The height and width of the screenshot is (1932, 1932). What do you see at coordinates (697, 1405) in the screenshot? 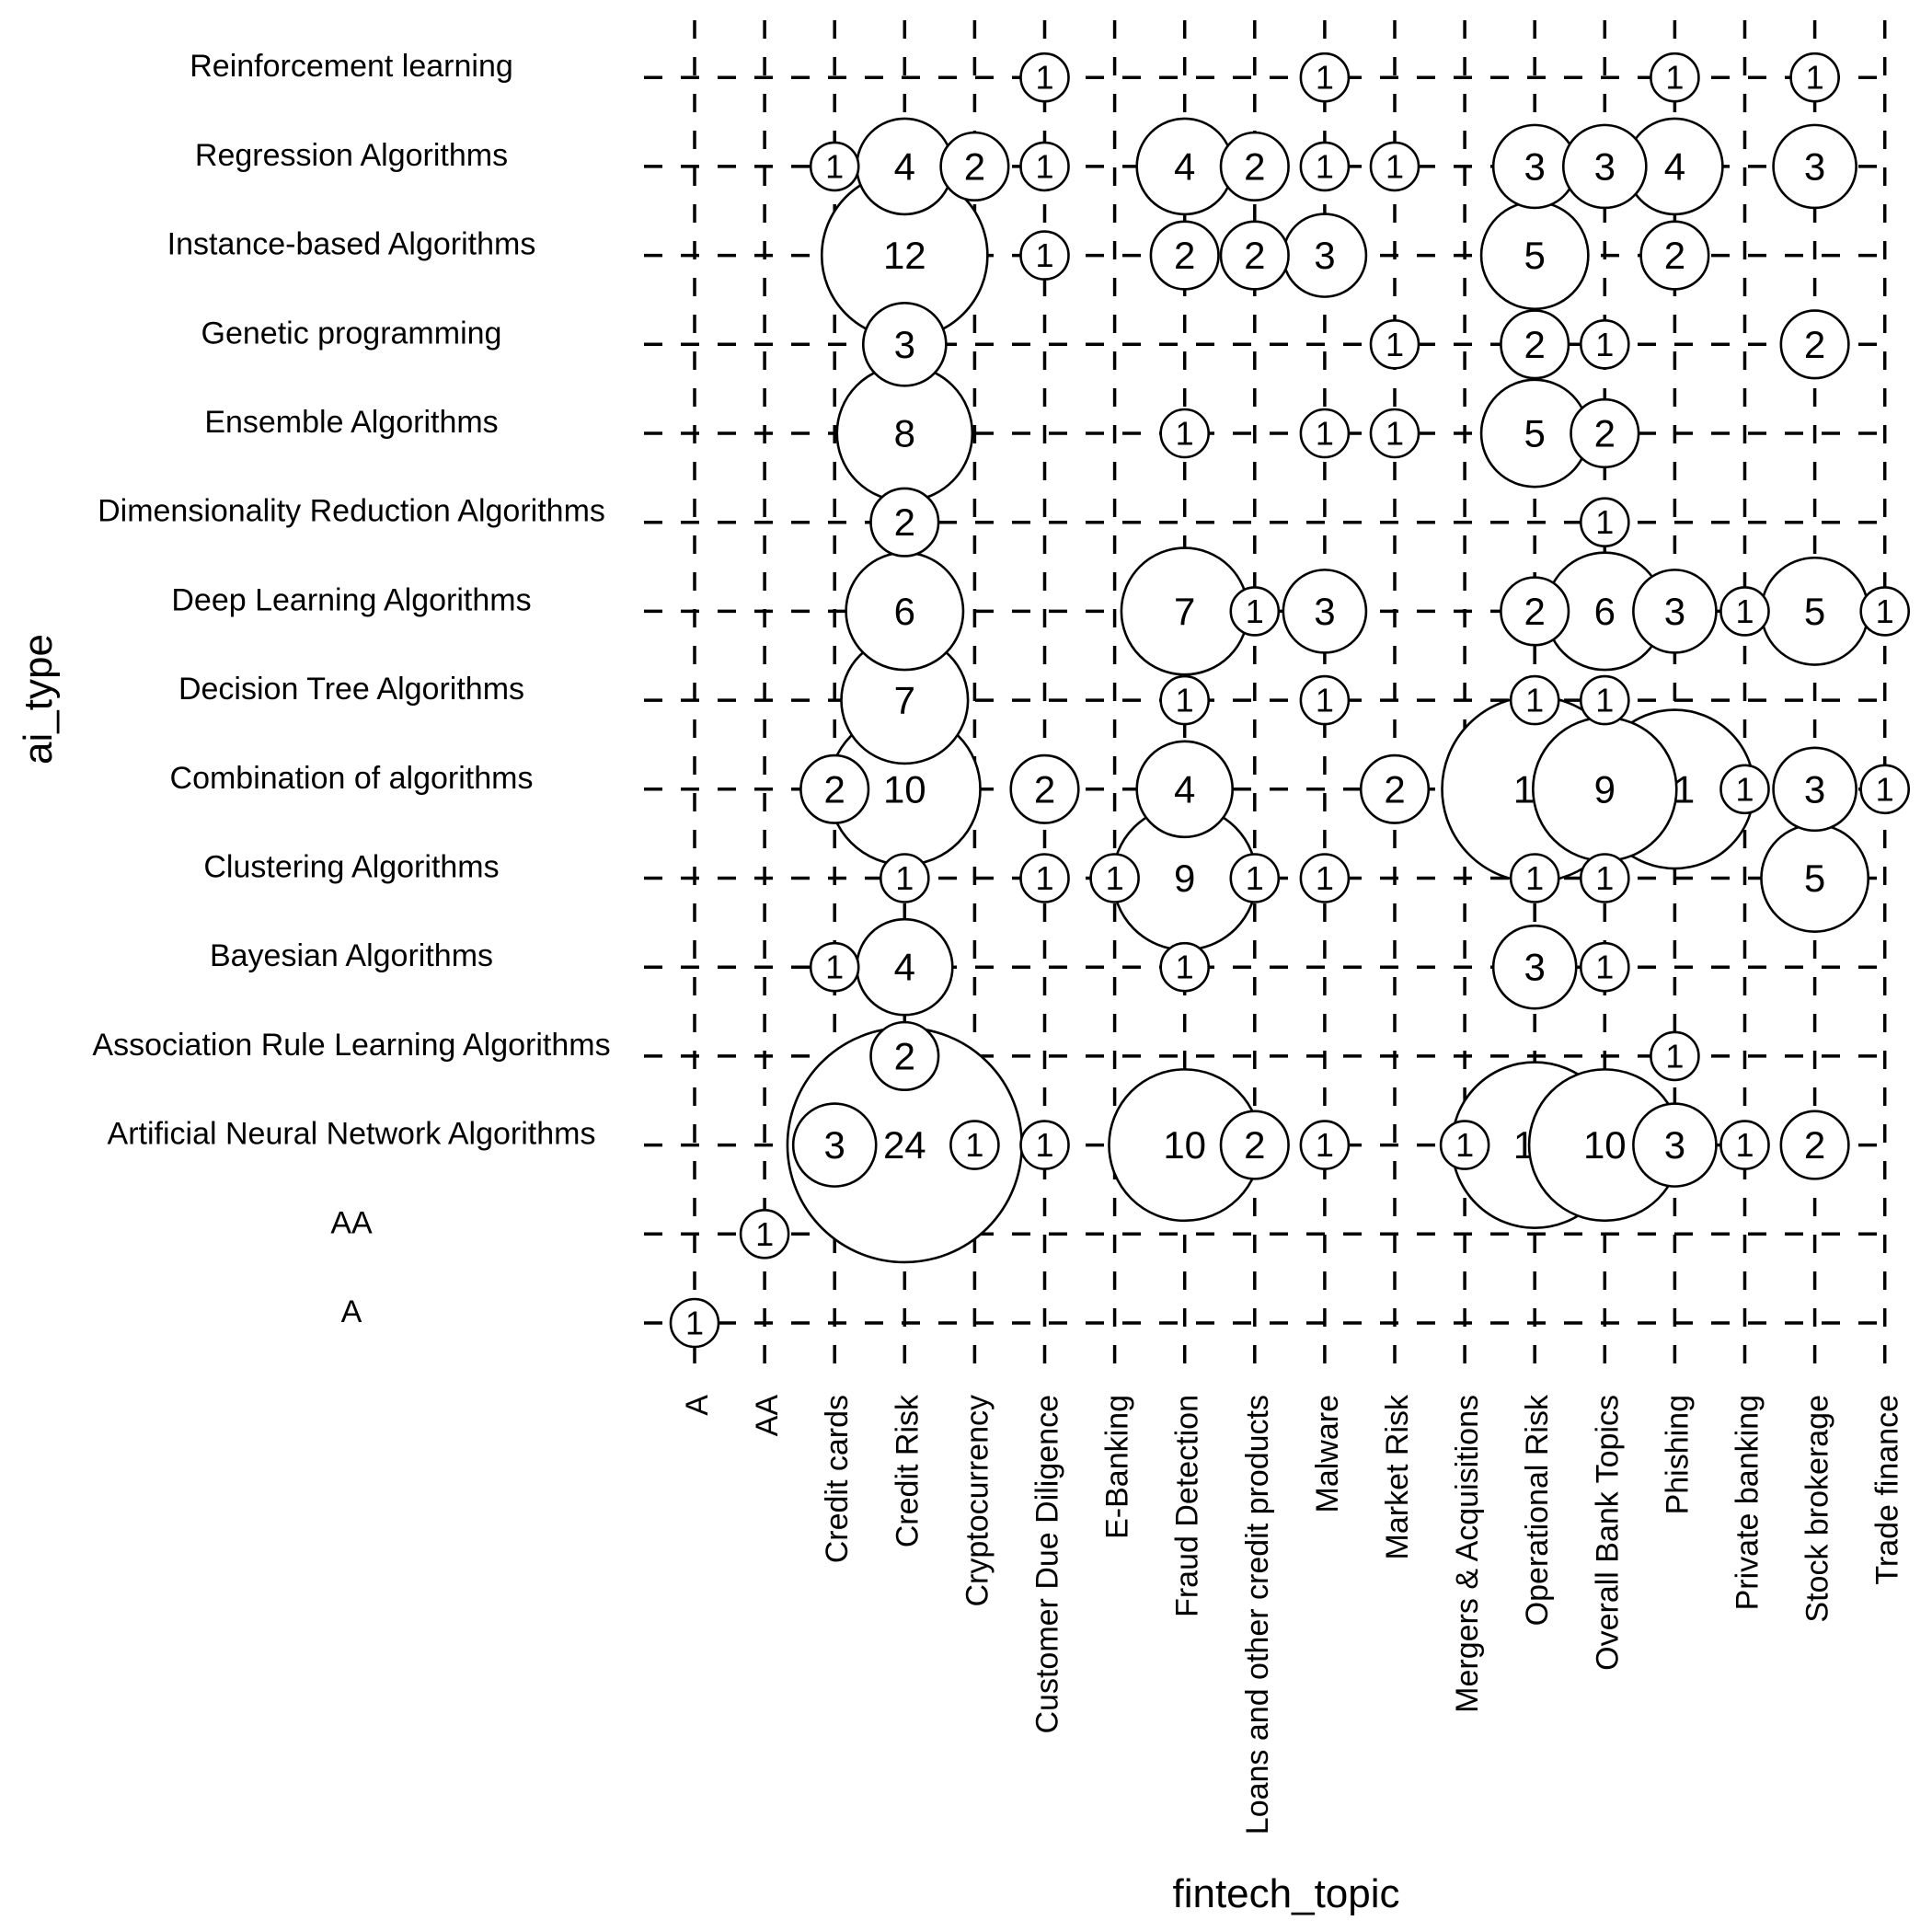
I see `x-tick-label: A` at bounding box center [697, 1405].